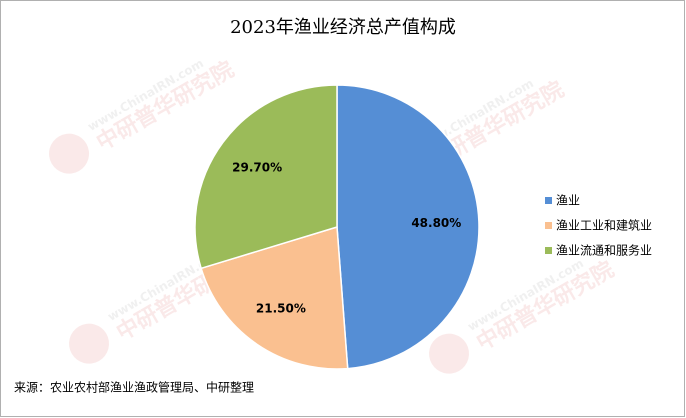 This screenshot has width=686, height=418. What do you see at coordinates (604, 225) in the screenshot?
I see `legend-label: 渔业工业和建筑业` at bounding box center [604, 225].